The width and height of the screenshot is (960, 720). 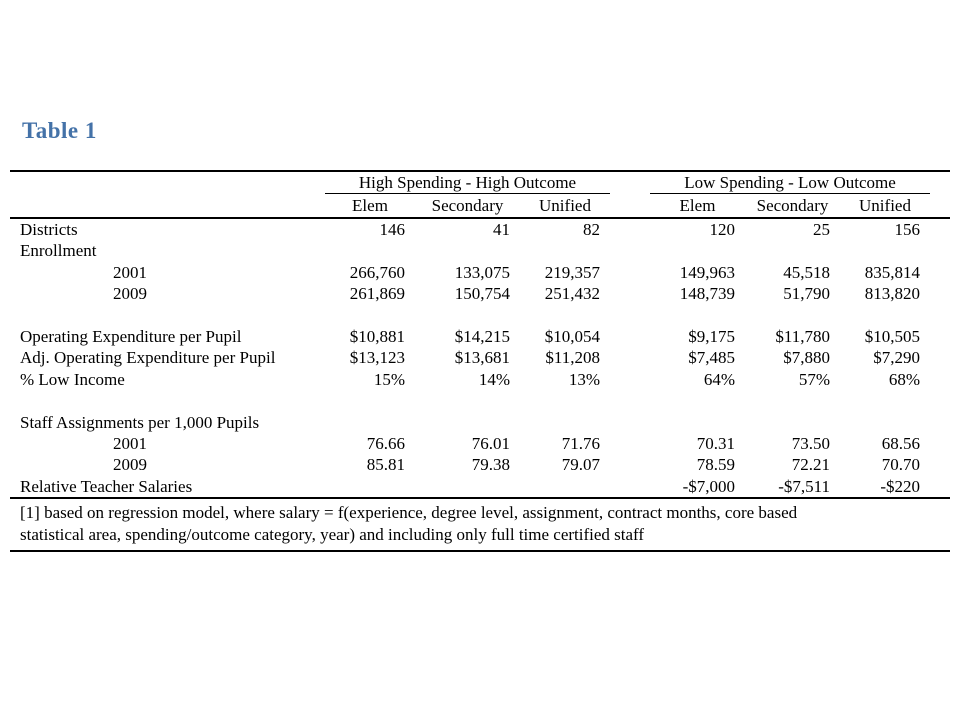 I want to click on cell-value: 57%, so click(x=814, y=379).